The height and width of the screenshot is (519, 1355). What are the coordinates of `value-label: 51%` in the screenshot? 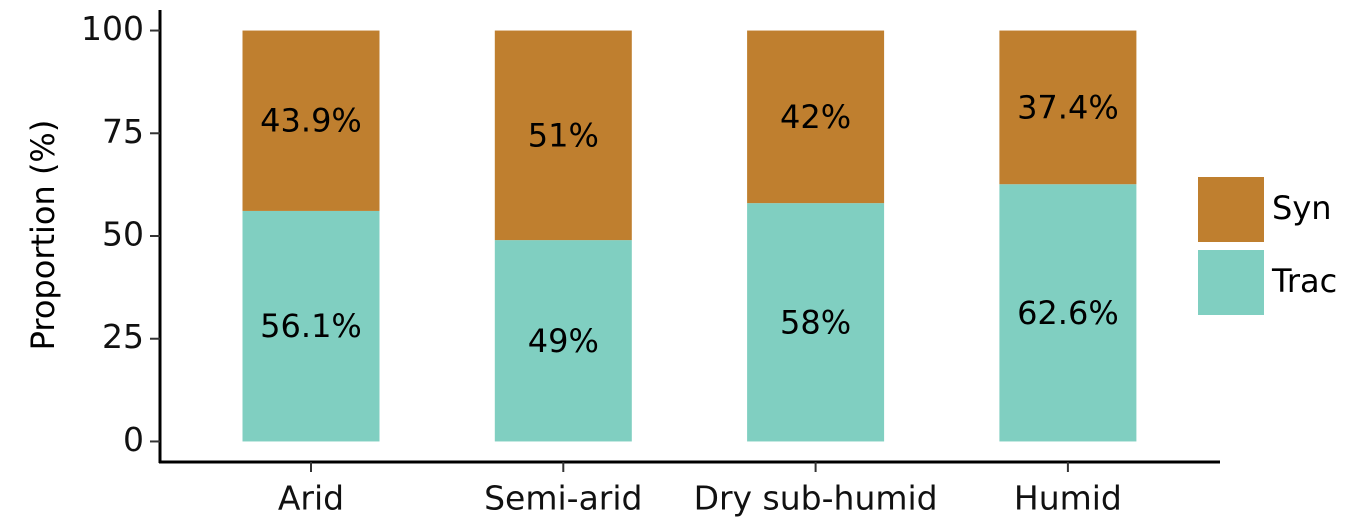 It's located at (563, 135).